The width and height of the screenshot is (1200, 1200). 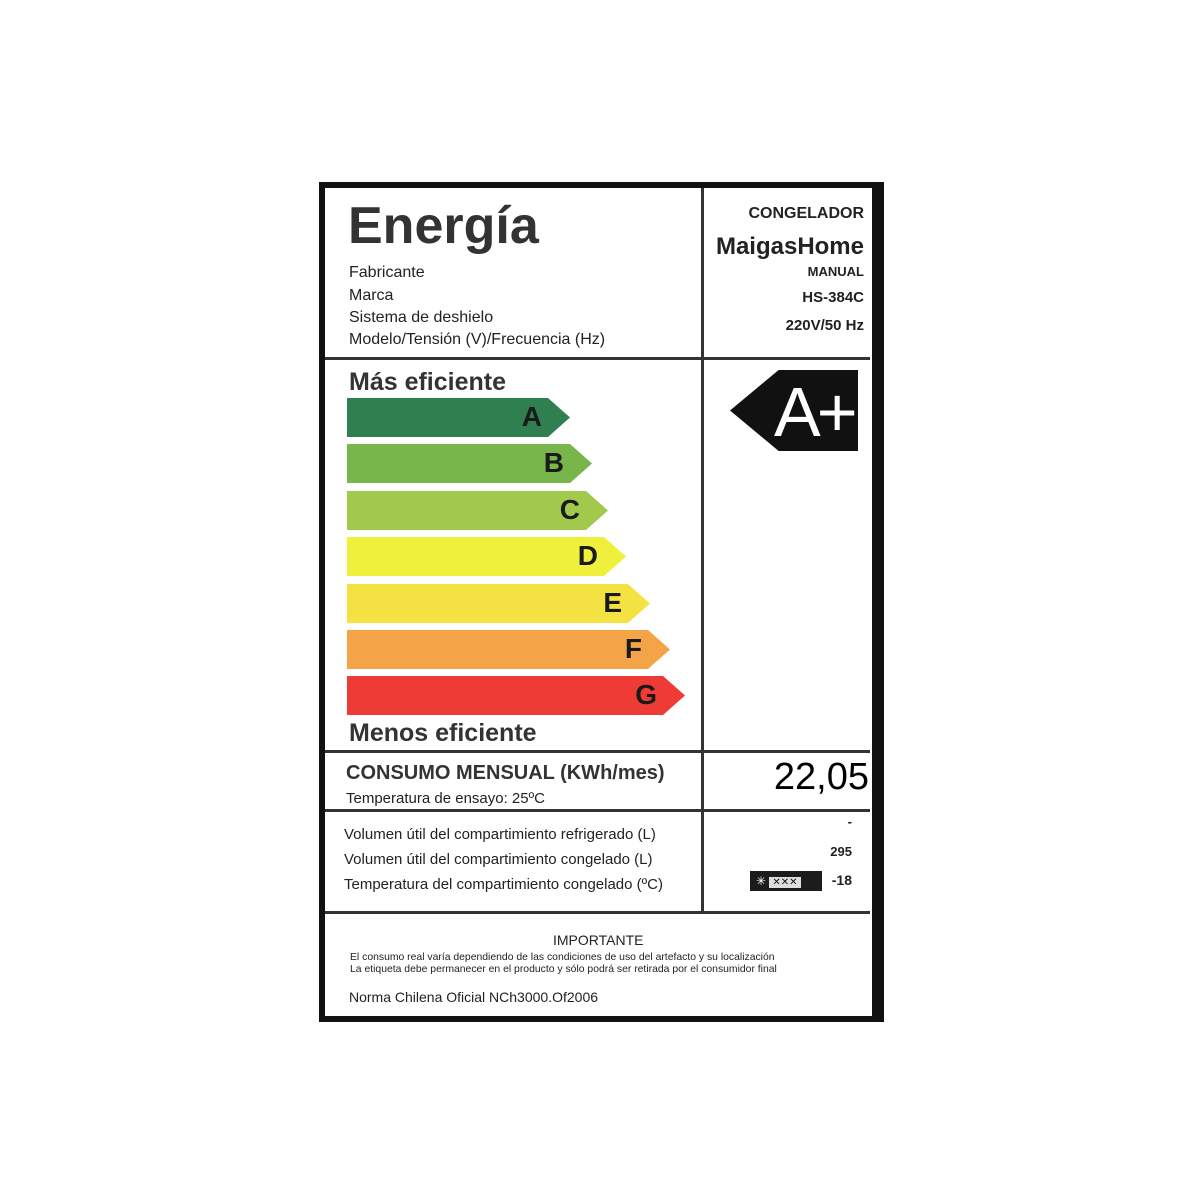 What do you see at coordinates (387, 272) in the screenshot?
I see `field-label: Fabricante` at bounding box center [387, 272].